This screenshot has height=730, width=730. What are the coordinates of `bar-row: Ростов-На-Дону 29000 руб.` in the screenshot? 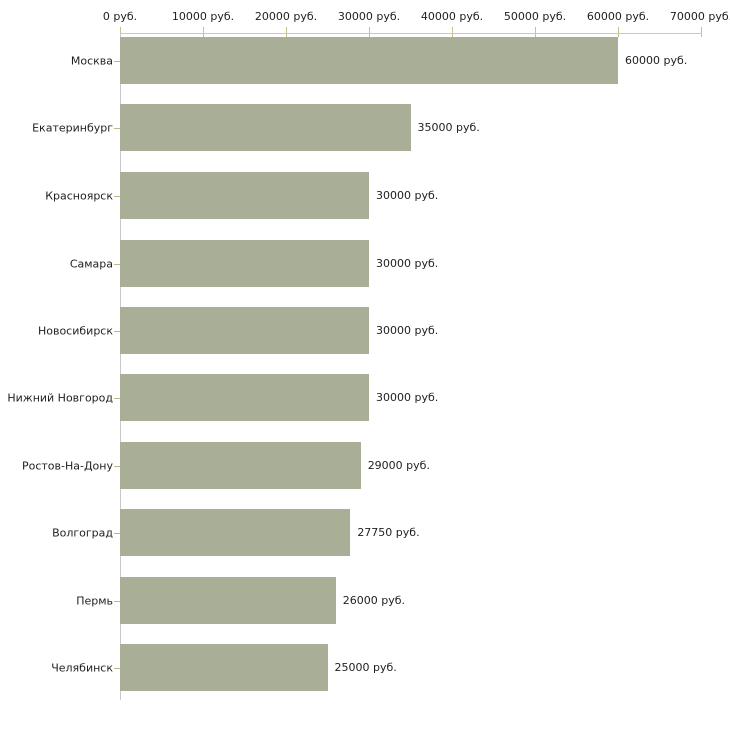 It's located at (361, 465).